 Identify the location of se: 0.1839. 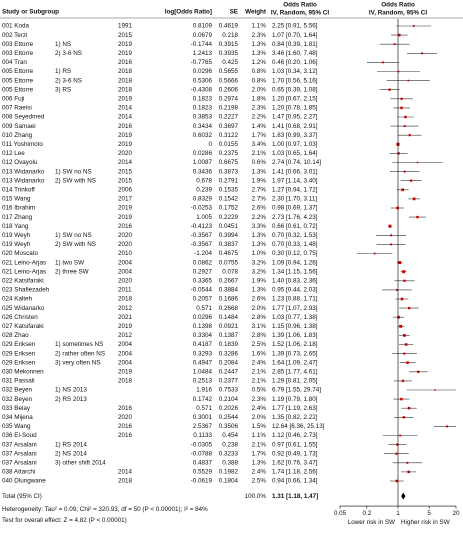
(229, 344).